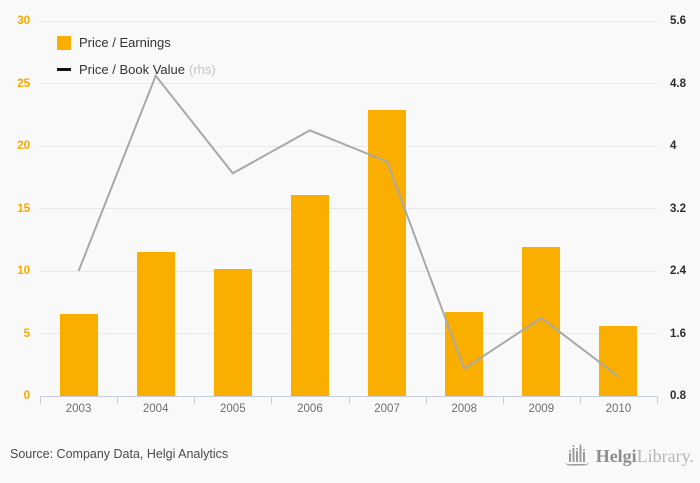 The image size is (700, 483). I want to click on left-axis-tick-label: 20, so click(23, 146).